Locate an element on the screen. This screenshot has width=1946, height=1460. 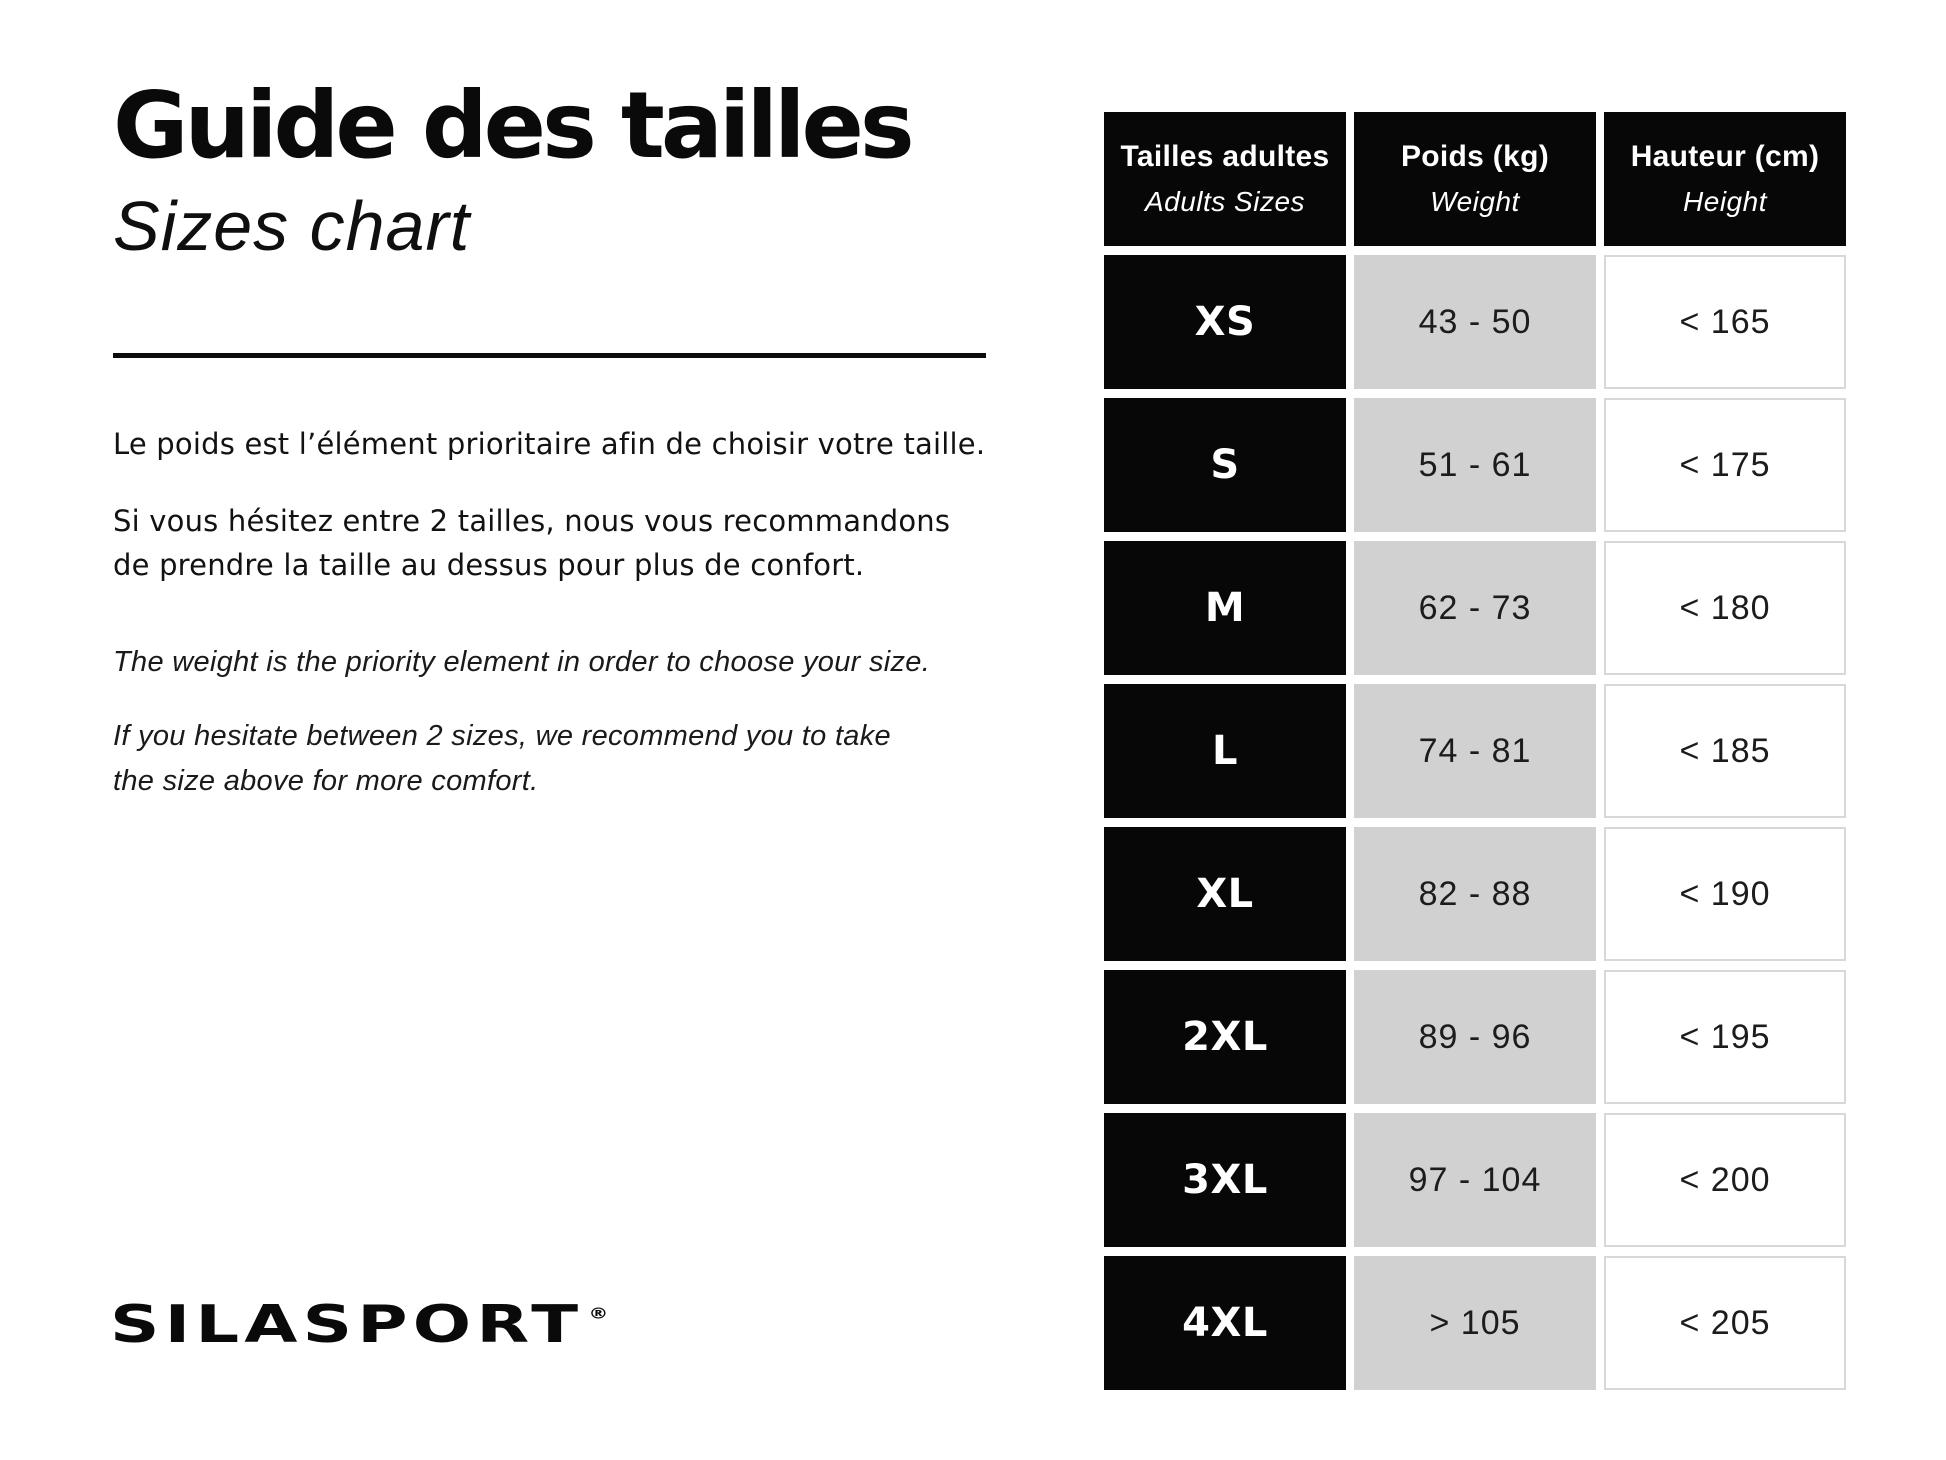
size-cell-3xl: 3XL is located at coordinates (1225, 1180).